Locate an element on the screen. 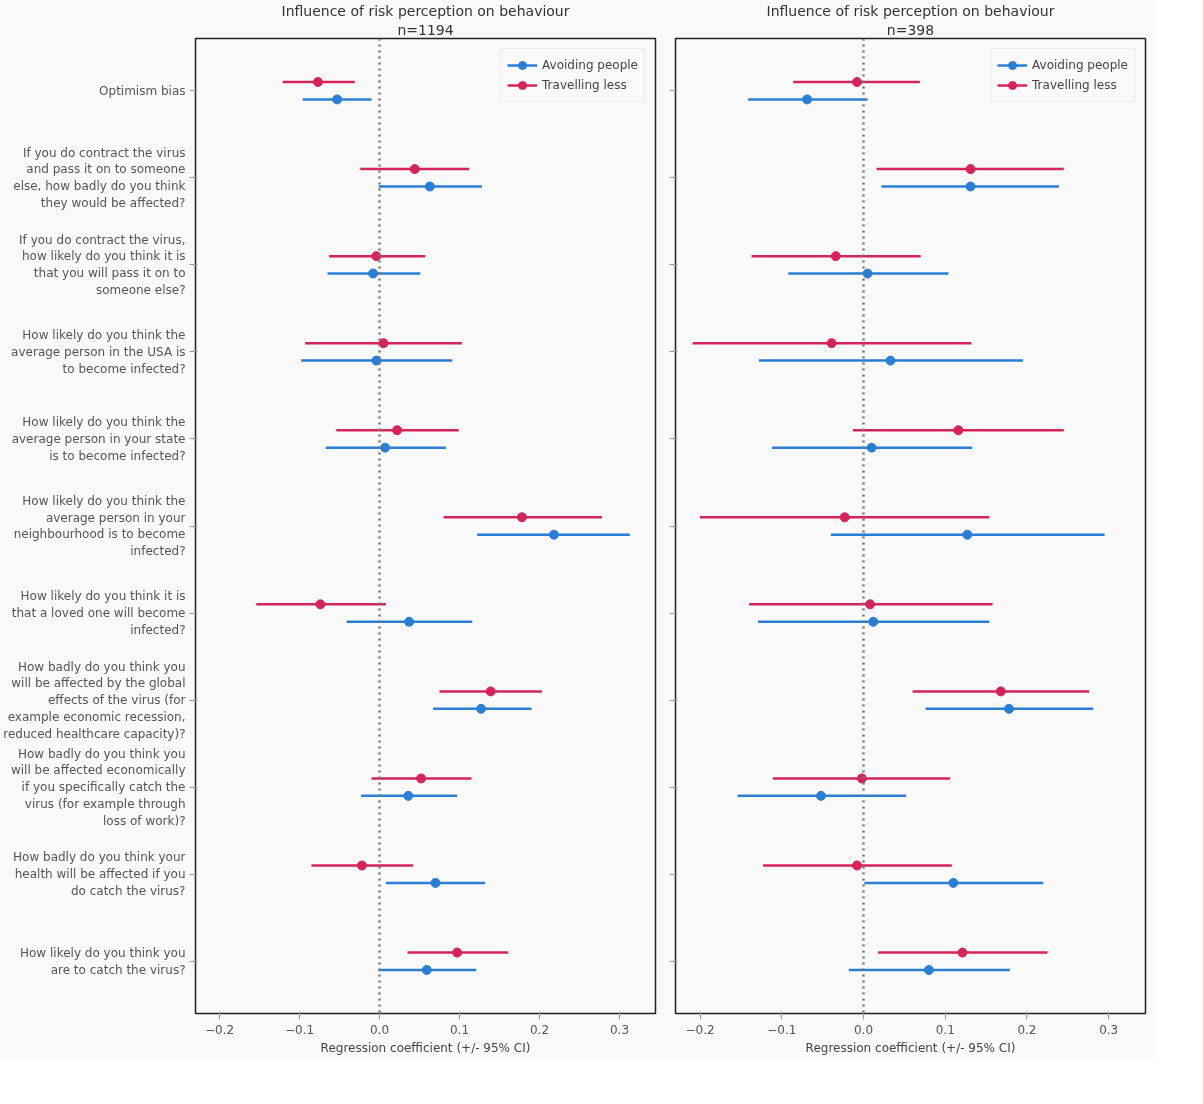  y-tick-label: How likely do you think the average person in your state is to become infected? is located at coordinates (98, 439).